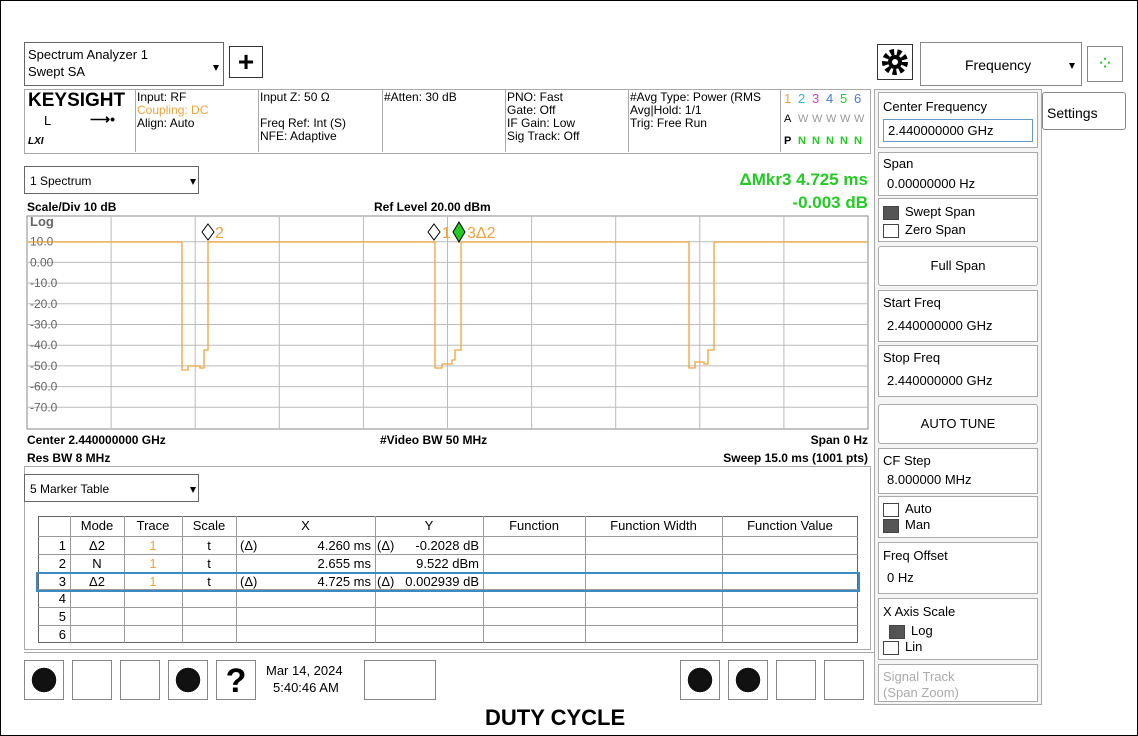 The image size is (1138, 736). I want to click on y-tick-label: -20.0, so click(44, 304).